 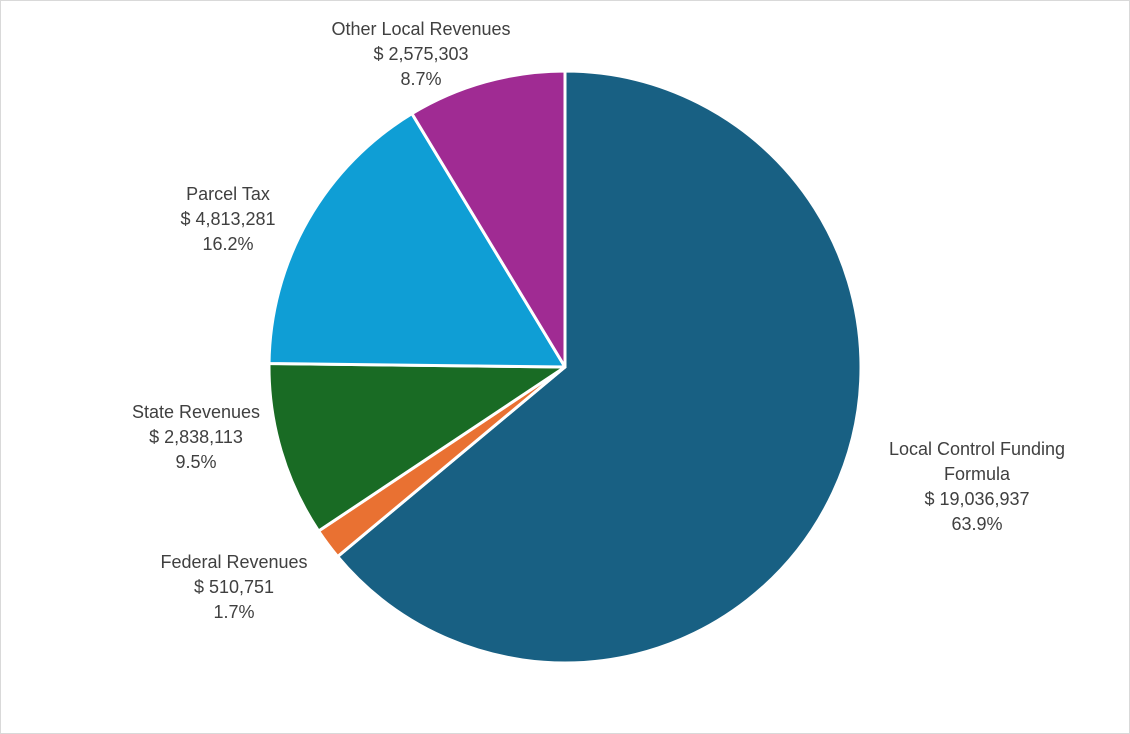 What do you see at coordinates (420, 79) in the screenshot?
I see `slice-percent: 8.7%` at bounding box center [420, 79].